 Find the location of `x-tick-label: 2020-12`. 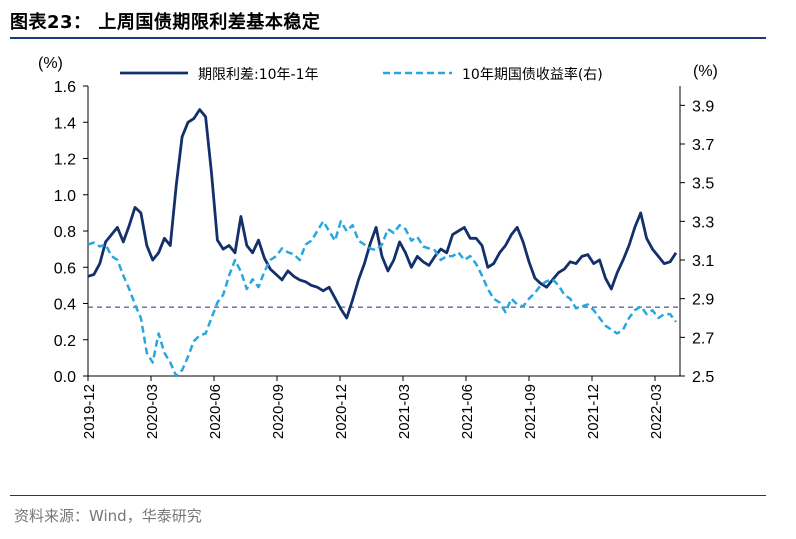

x-tick-label: 2020-12 is located at coordinates (341, 411).